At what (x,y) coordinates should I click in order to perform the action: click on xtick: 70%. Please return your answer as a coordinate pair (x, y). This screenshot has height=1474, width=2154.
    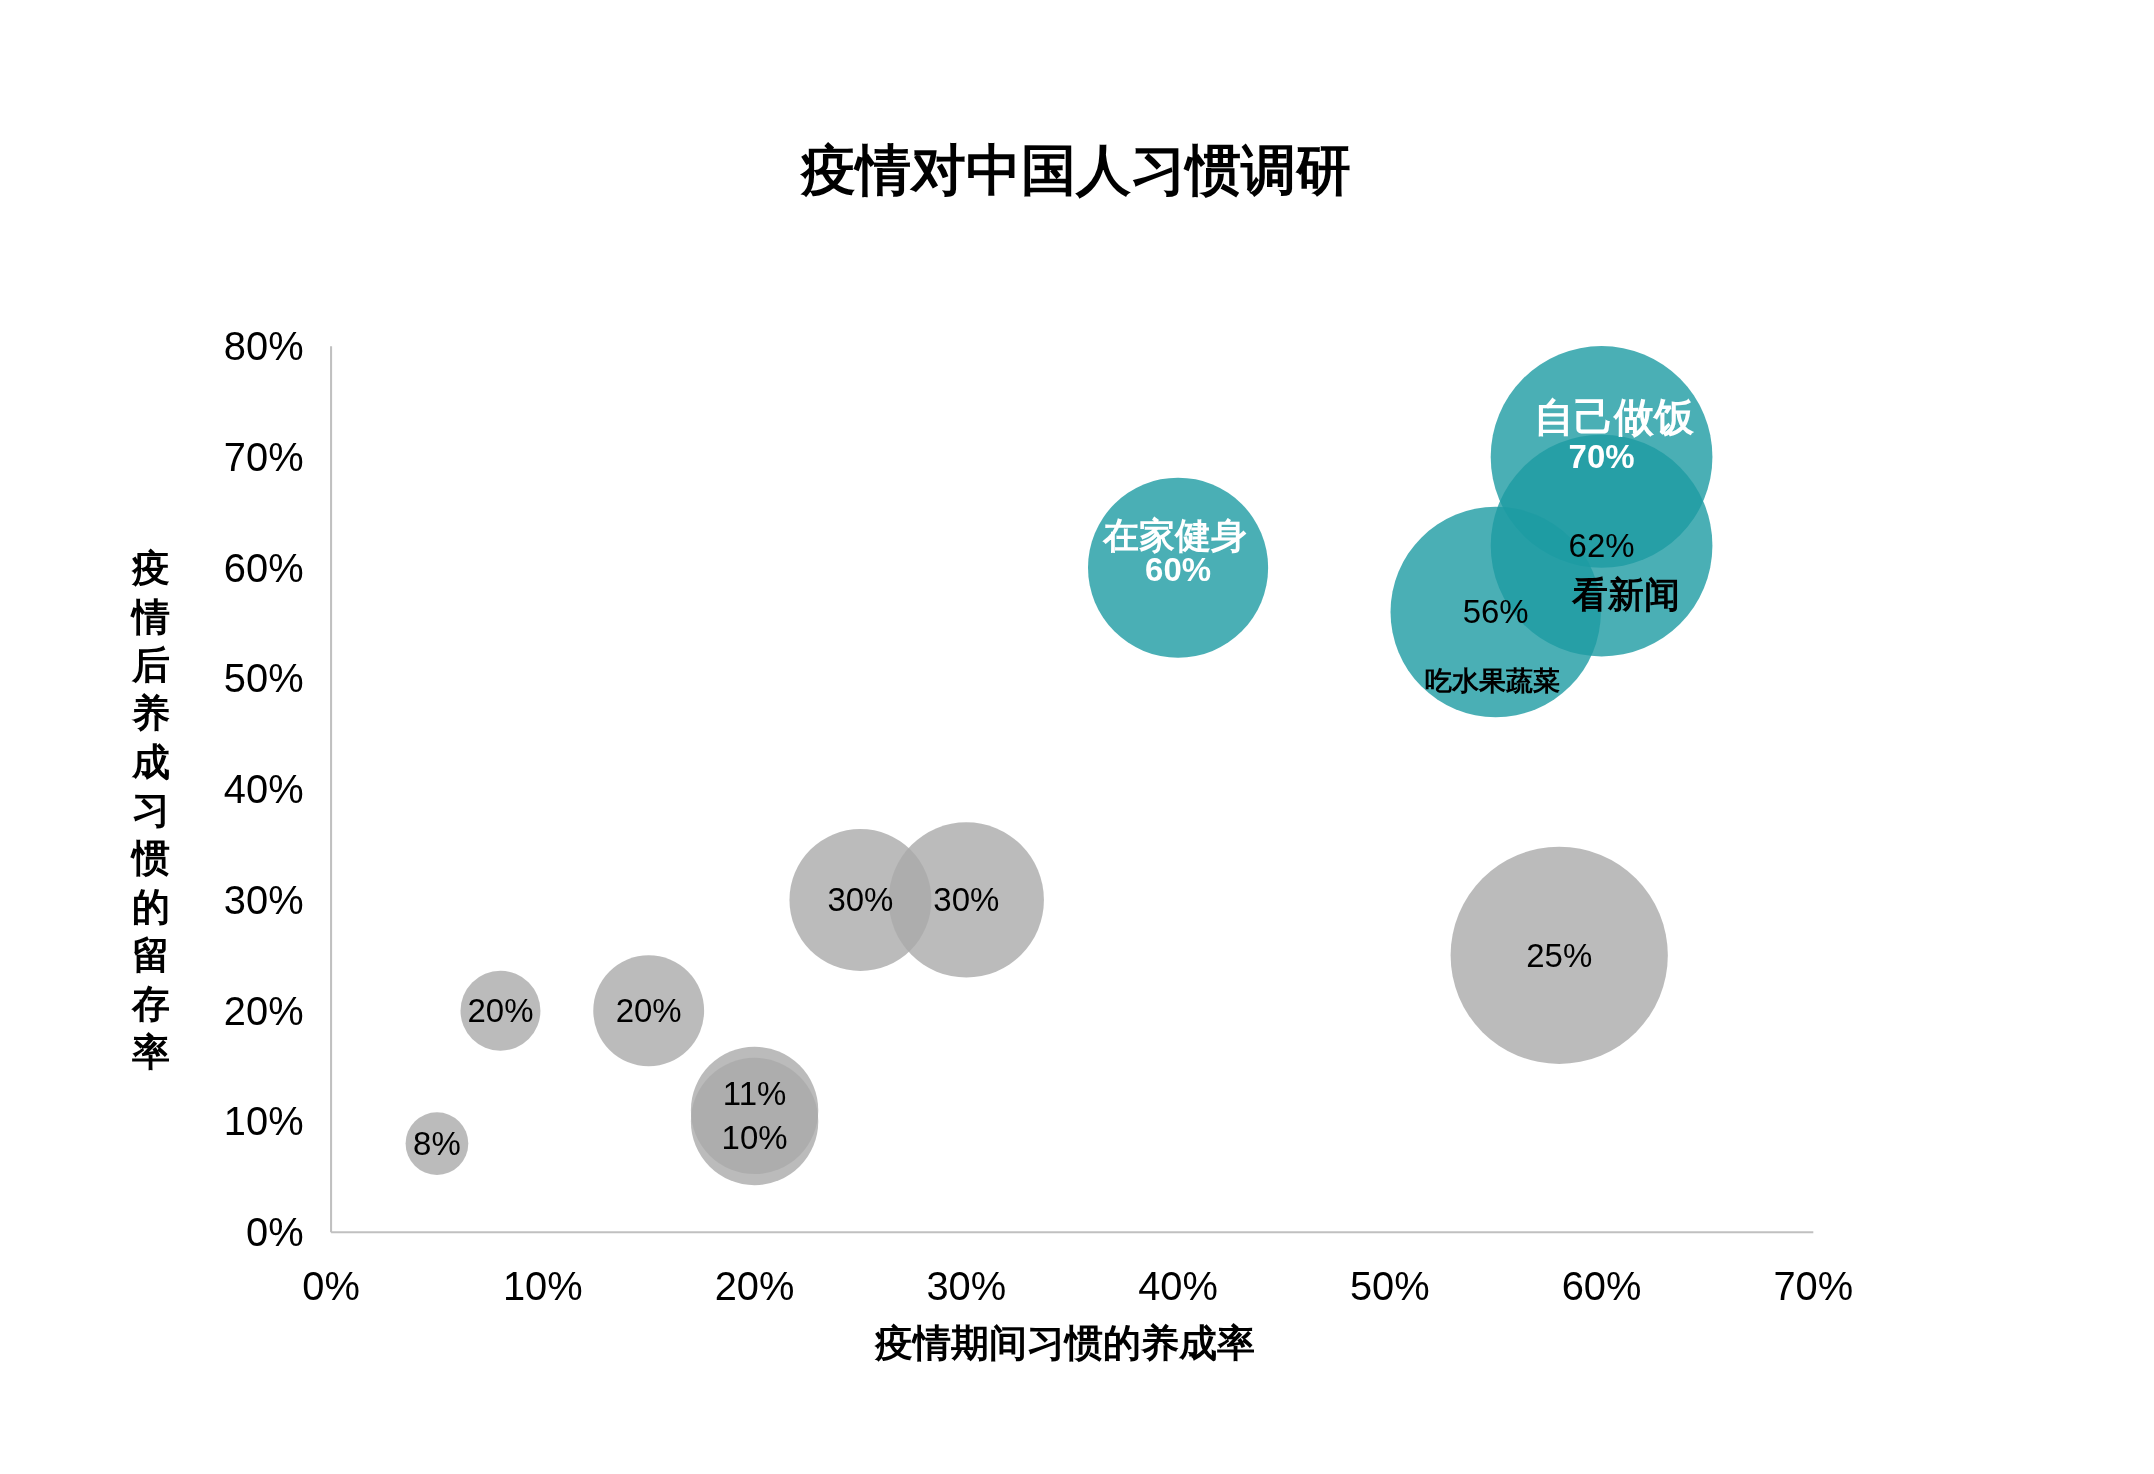
    Looking at the image, I should click on (1813, 1285).